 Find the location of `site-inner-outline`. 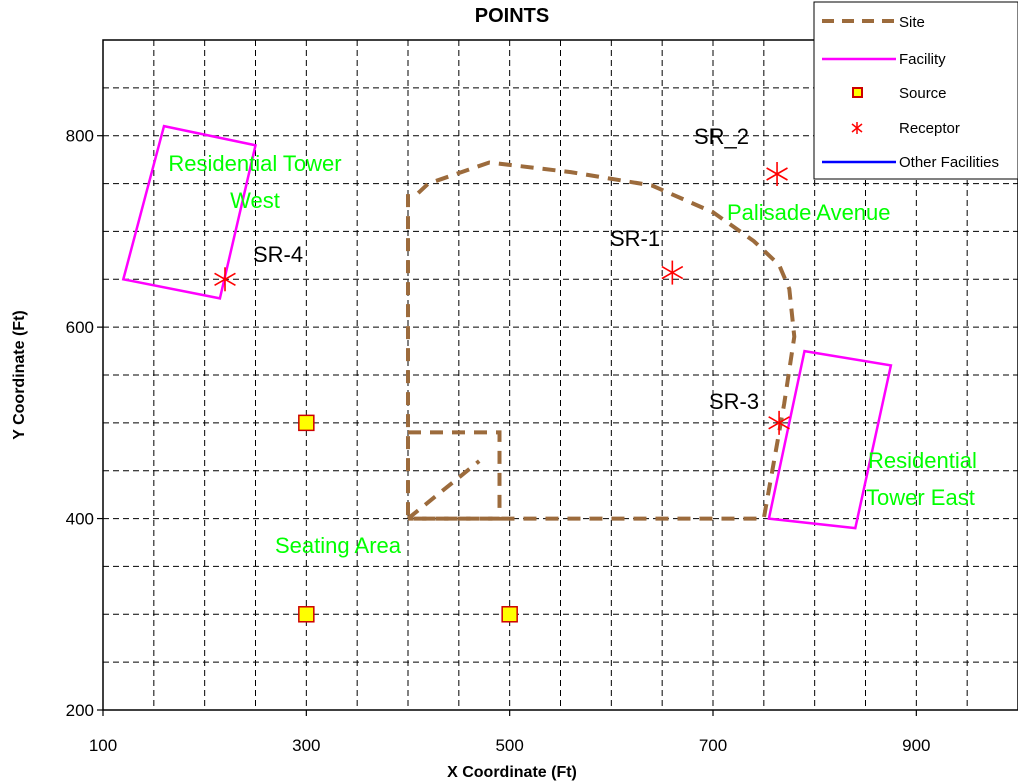

site-inner-outline is located at coordinates (455, 475).